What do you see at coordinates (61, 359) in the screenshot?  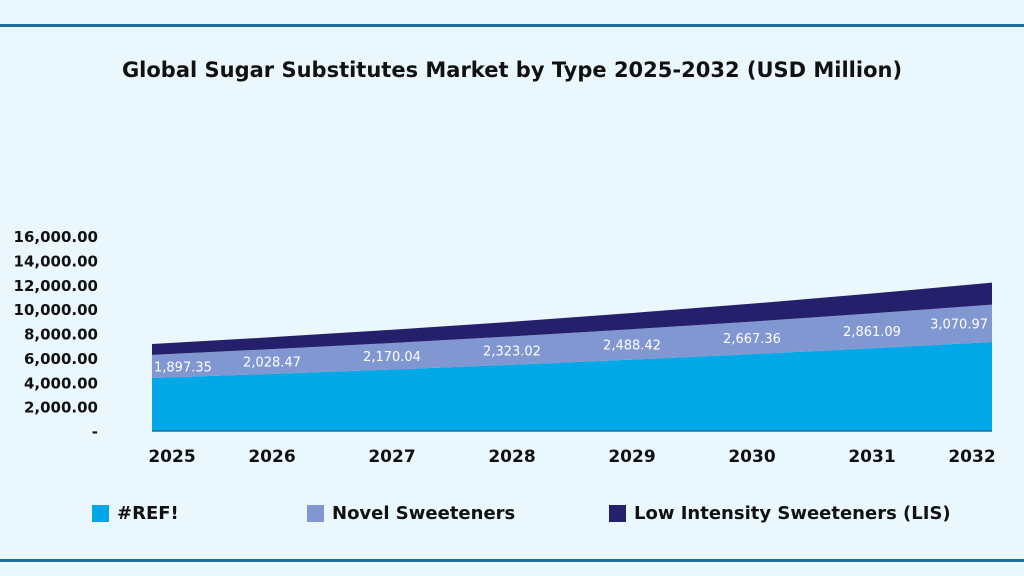 I see `y-tick-label: 6,000.00` at bounding box center [61, 359].